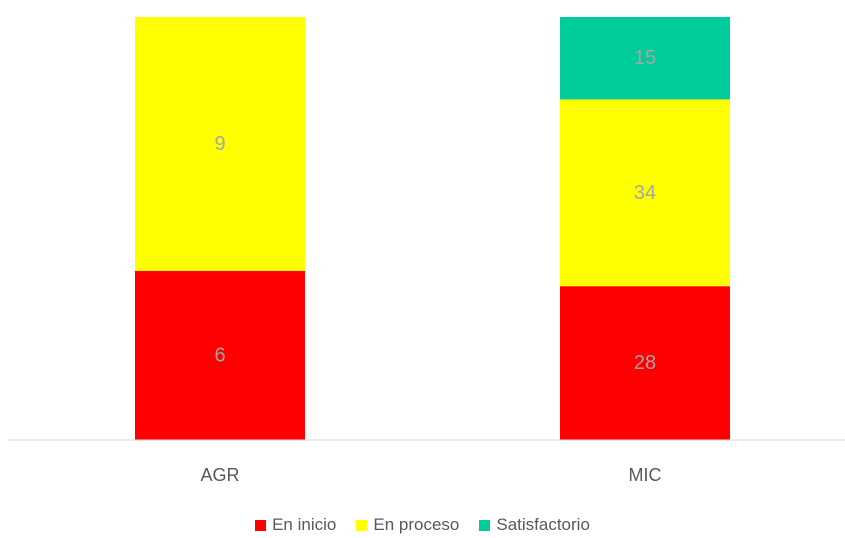 The image size is (845, 538). Describe the element at coordinates (543, 524) in the screenshot. I see `legend-label-satisfactorio: Satisfactorio` at that location.